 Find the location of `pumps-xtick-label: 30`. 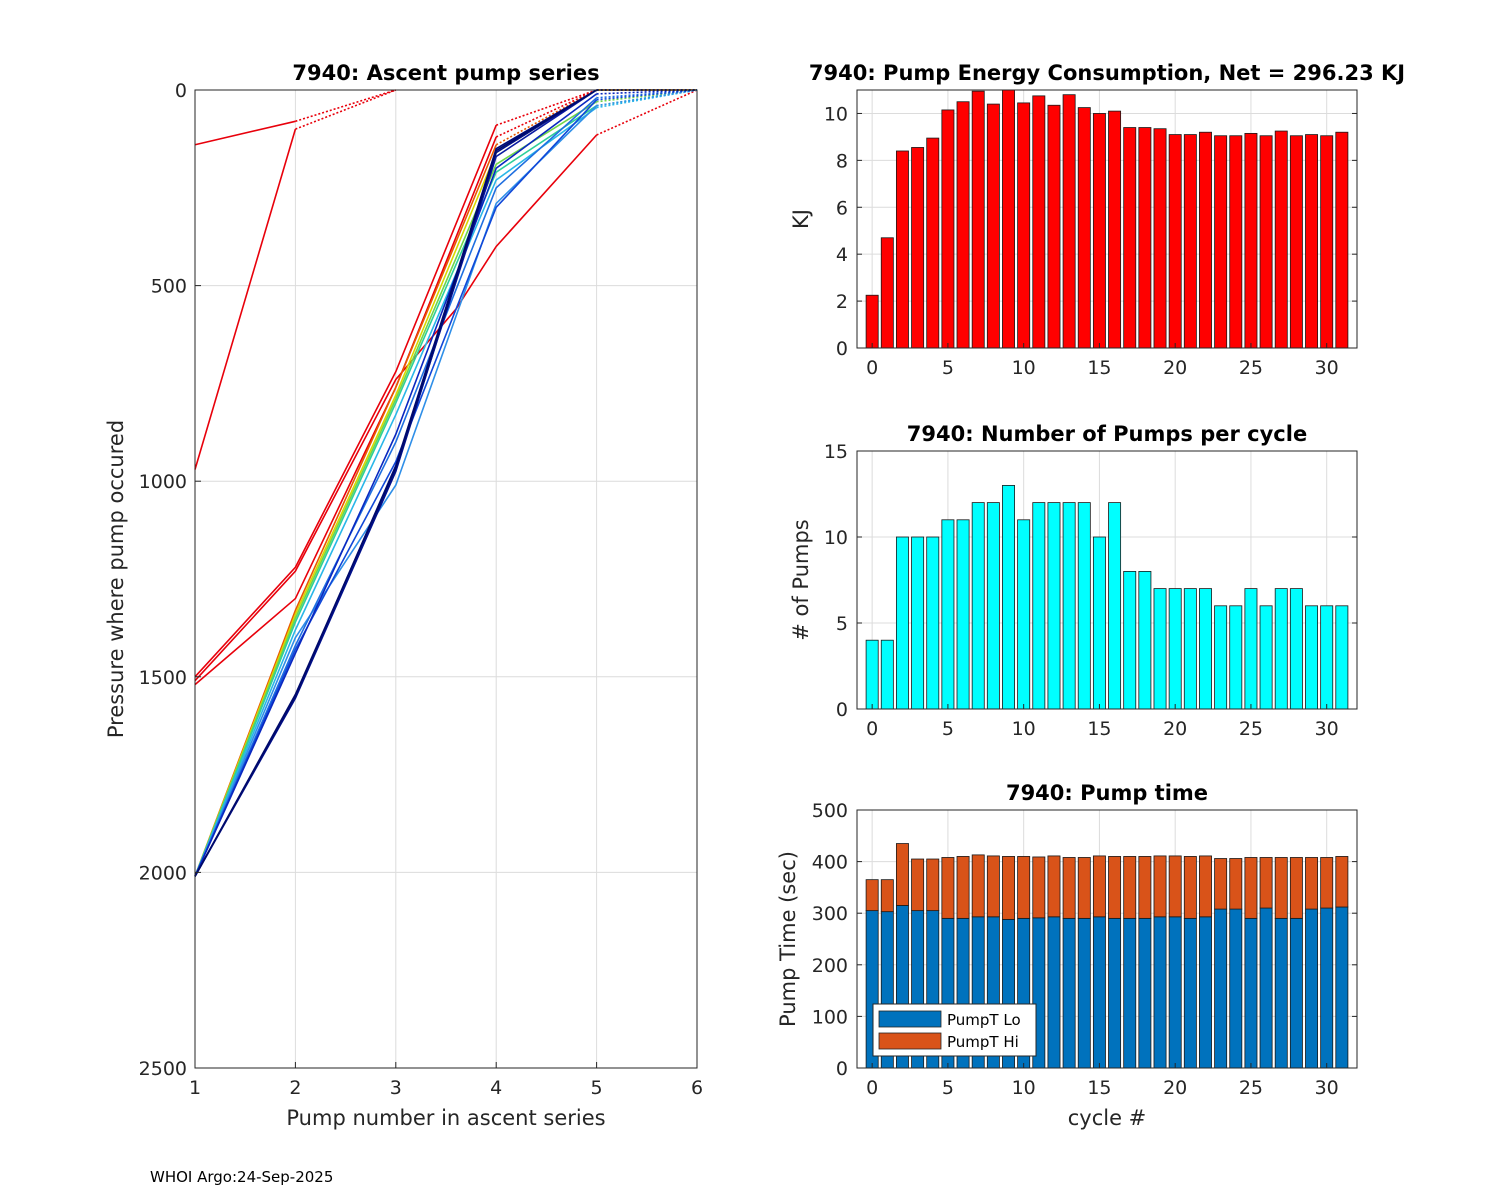

pumps-xtick-label: 30 is located at coordinates (1327, 729).